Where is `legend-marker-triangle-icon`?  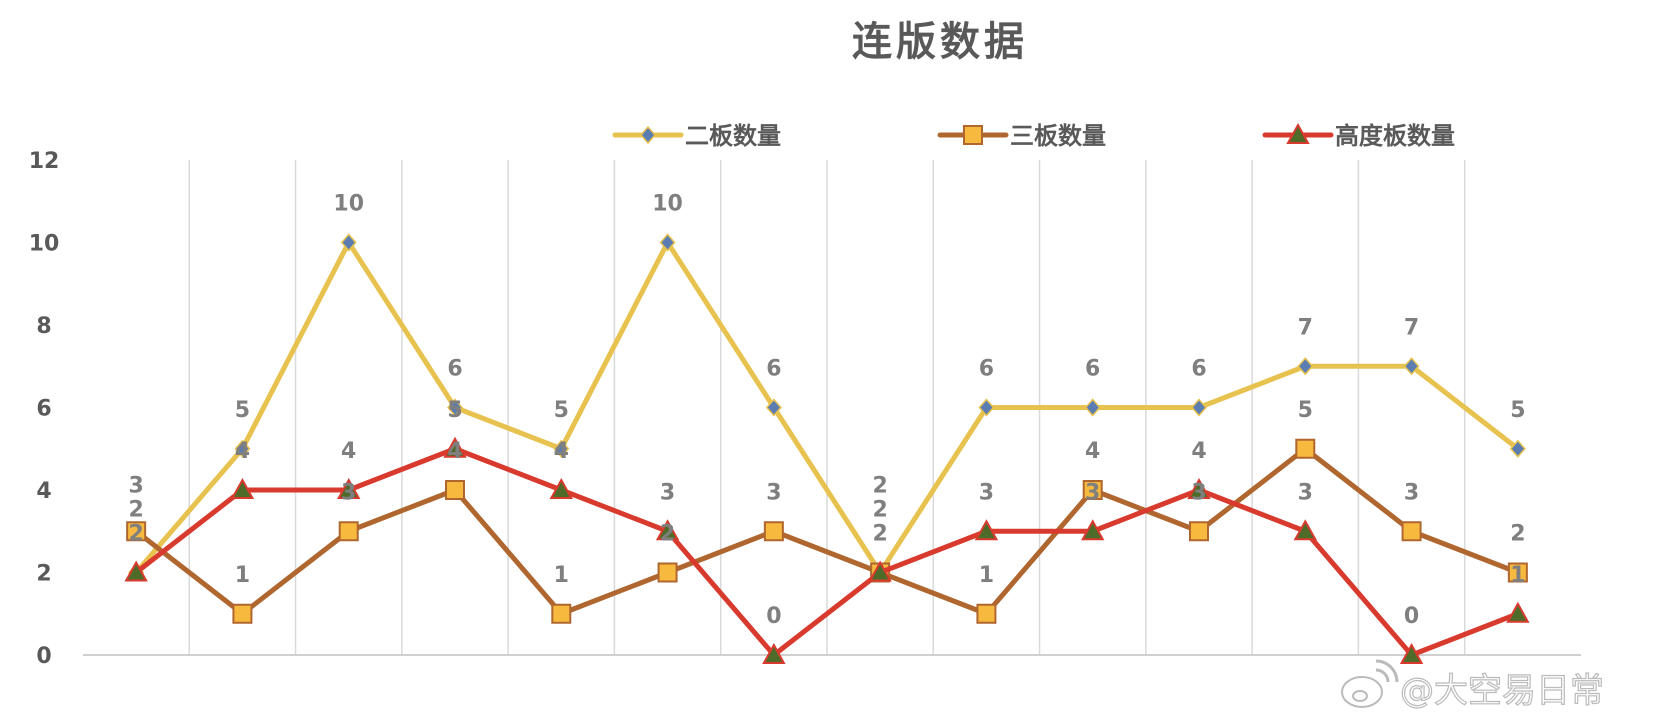
legend-marker-triangle-icon is located at coordinates (1298, 133).